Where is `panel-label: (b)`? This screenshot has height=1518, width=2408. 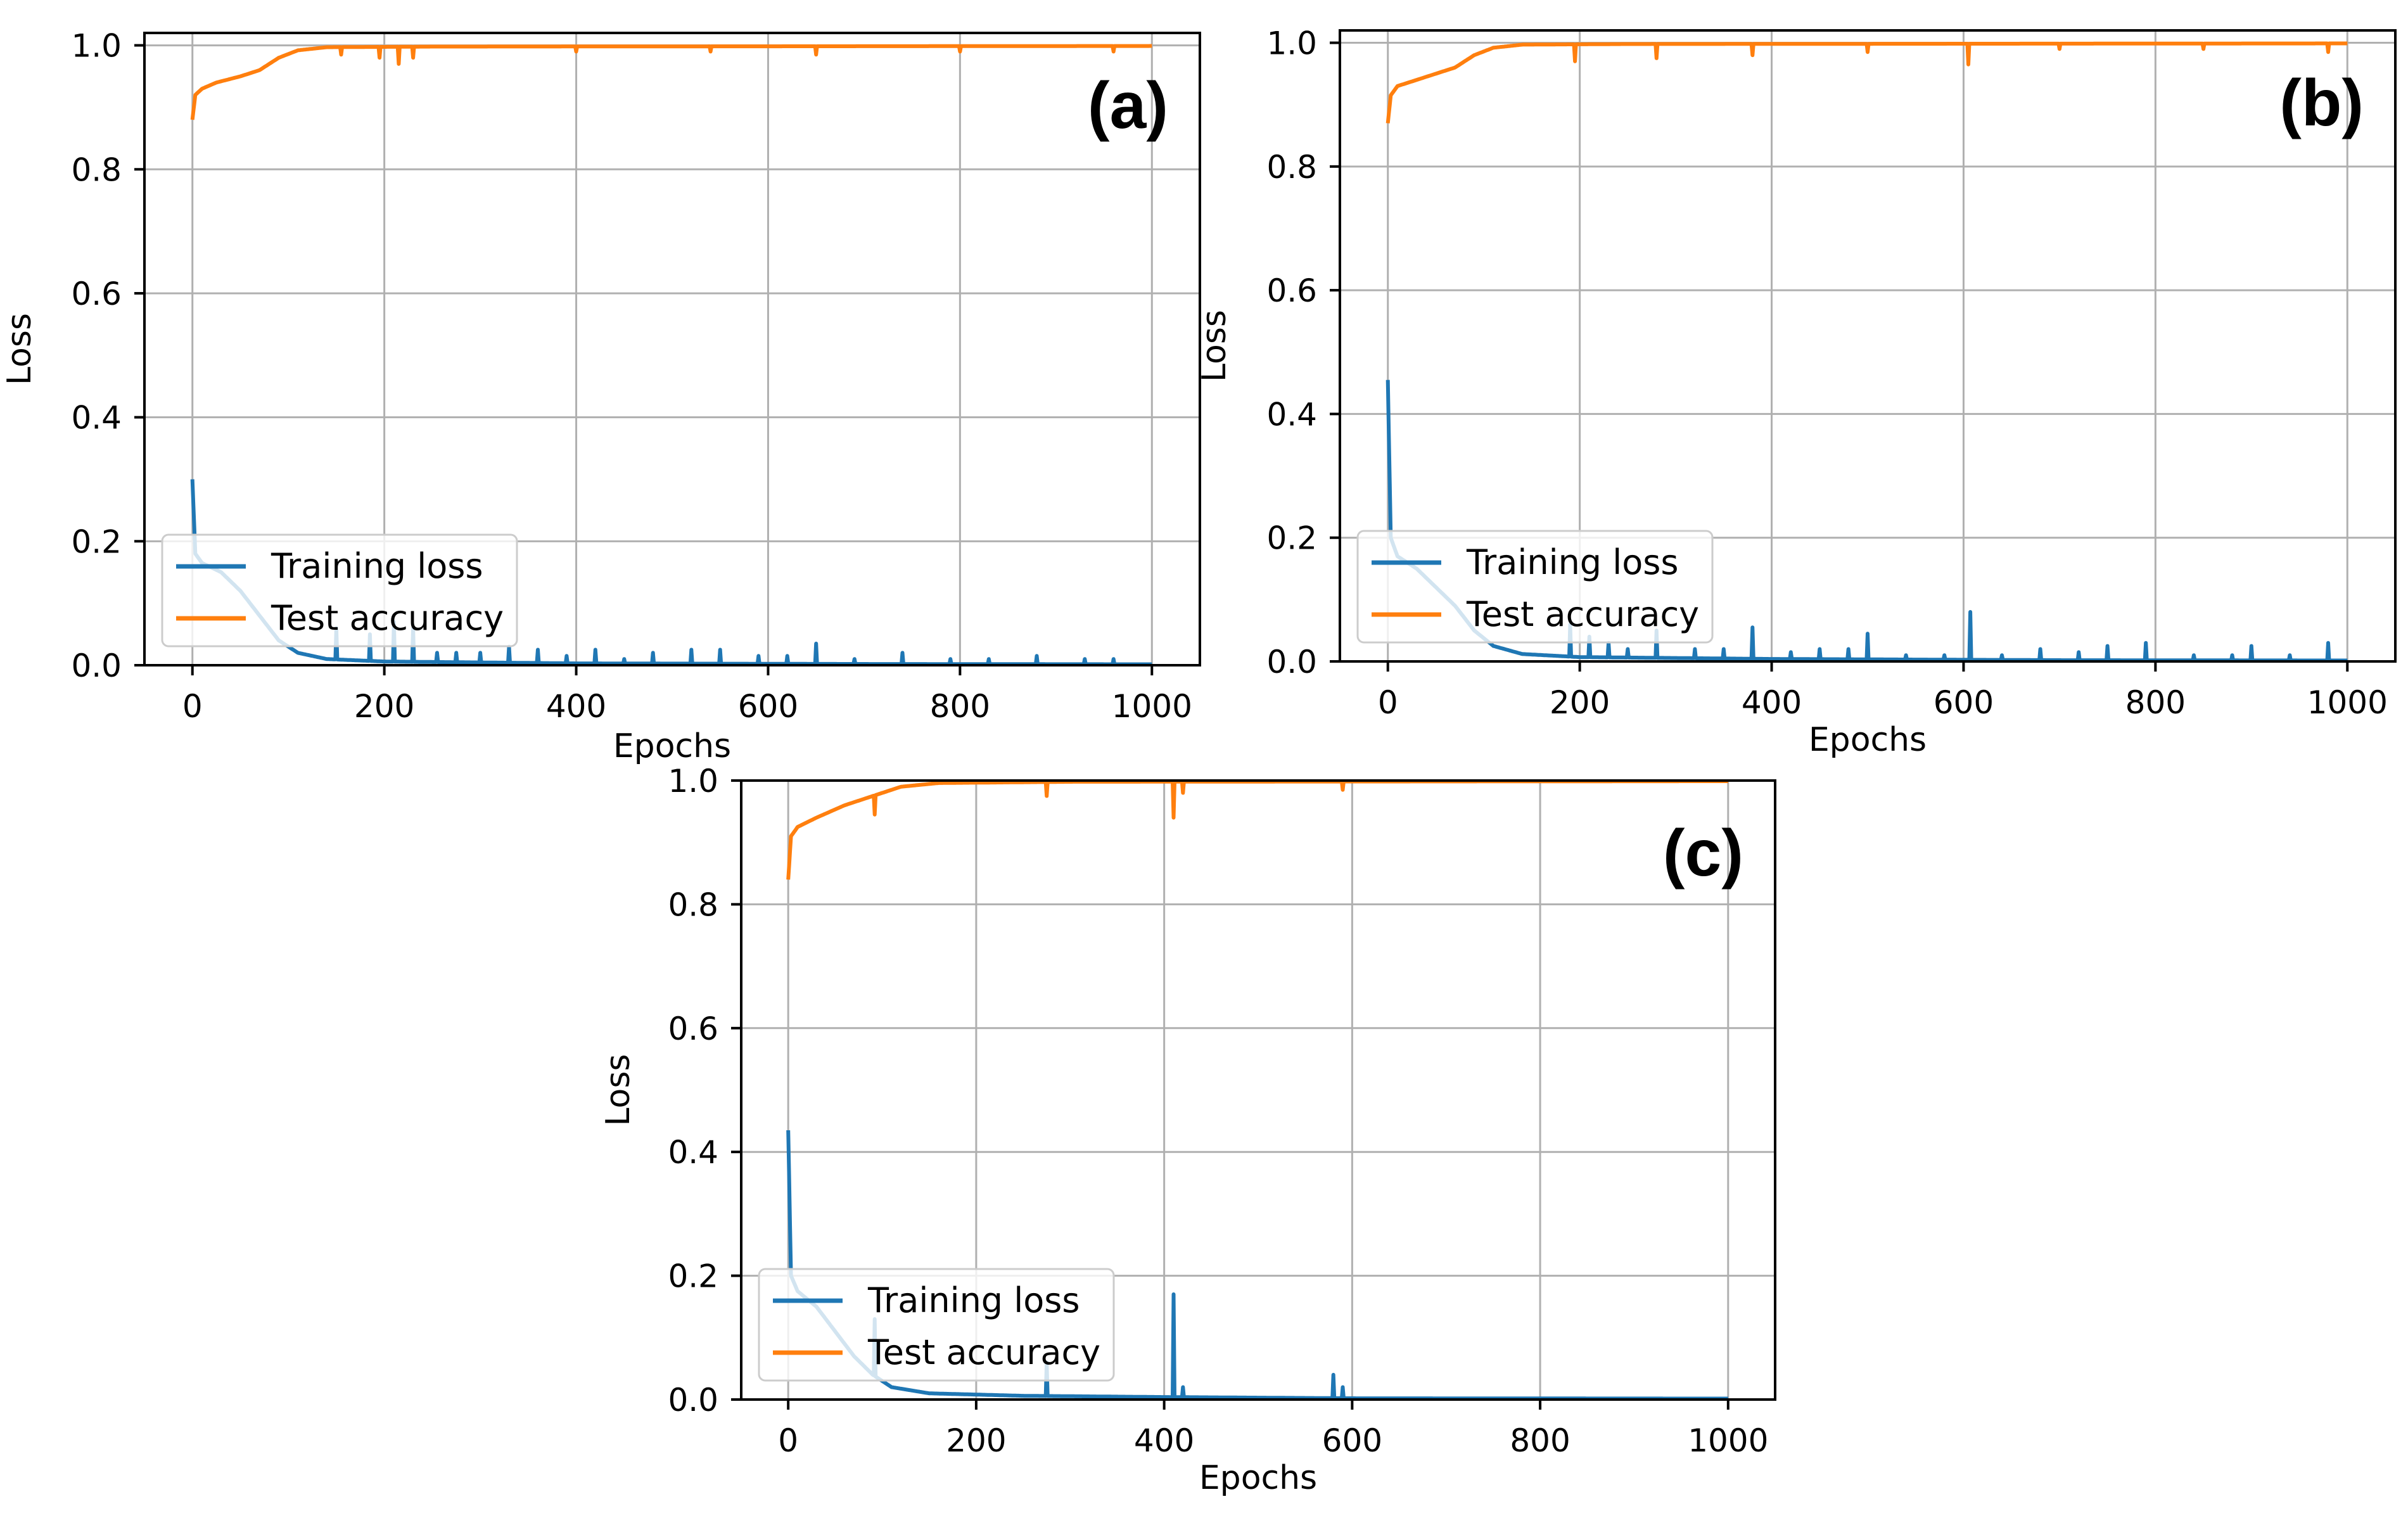 panel-label: (b) is located at coordinates (2321, 104).